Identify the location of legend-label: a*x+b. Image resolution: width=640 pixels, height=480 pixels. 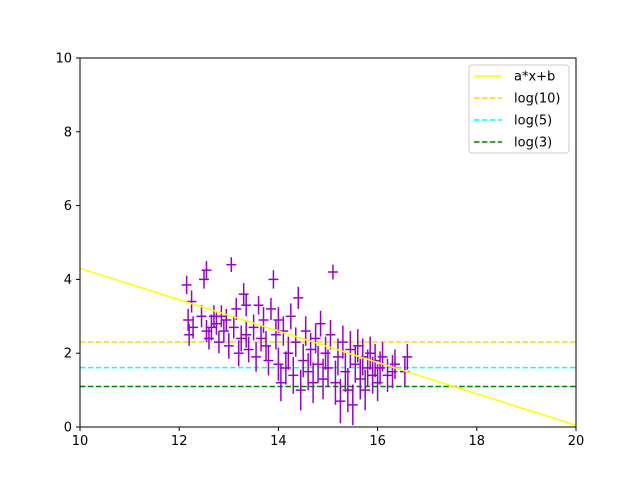
(534, 77).